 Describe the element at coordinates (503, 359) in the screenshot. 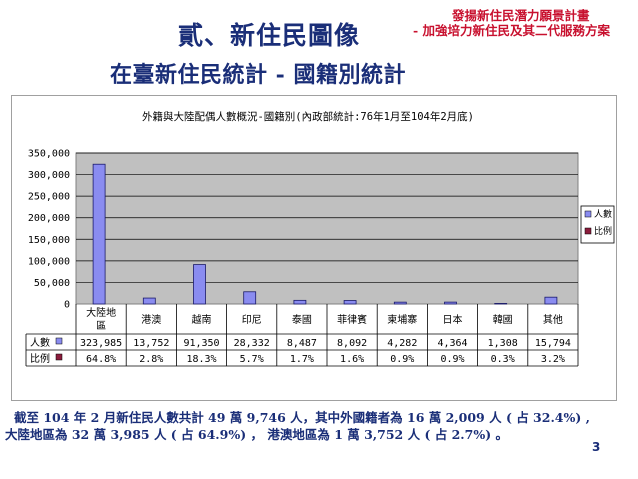

I see `table-cell: 0.3%` at that location.